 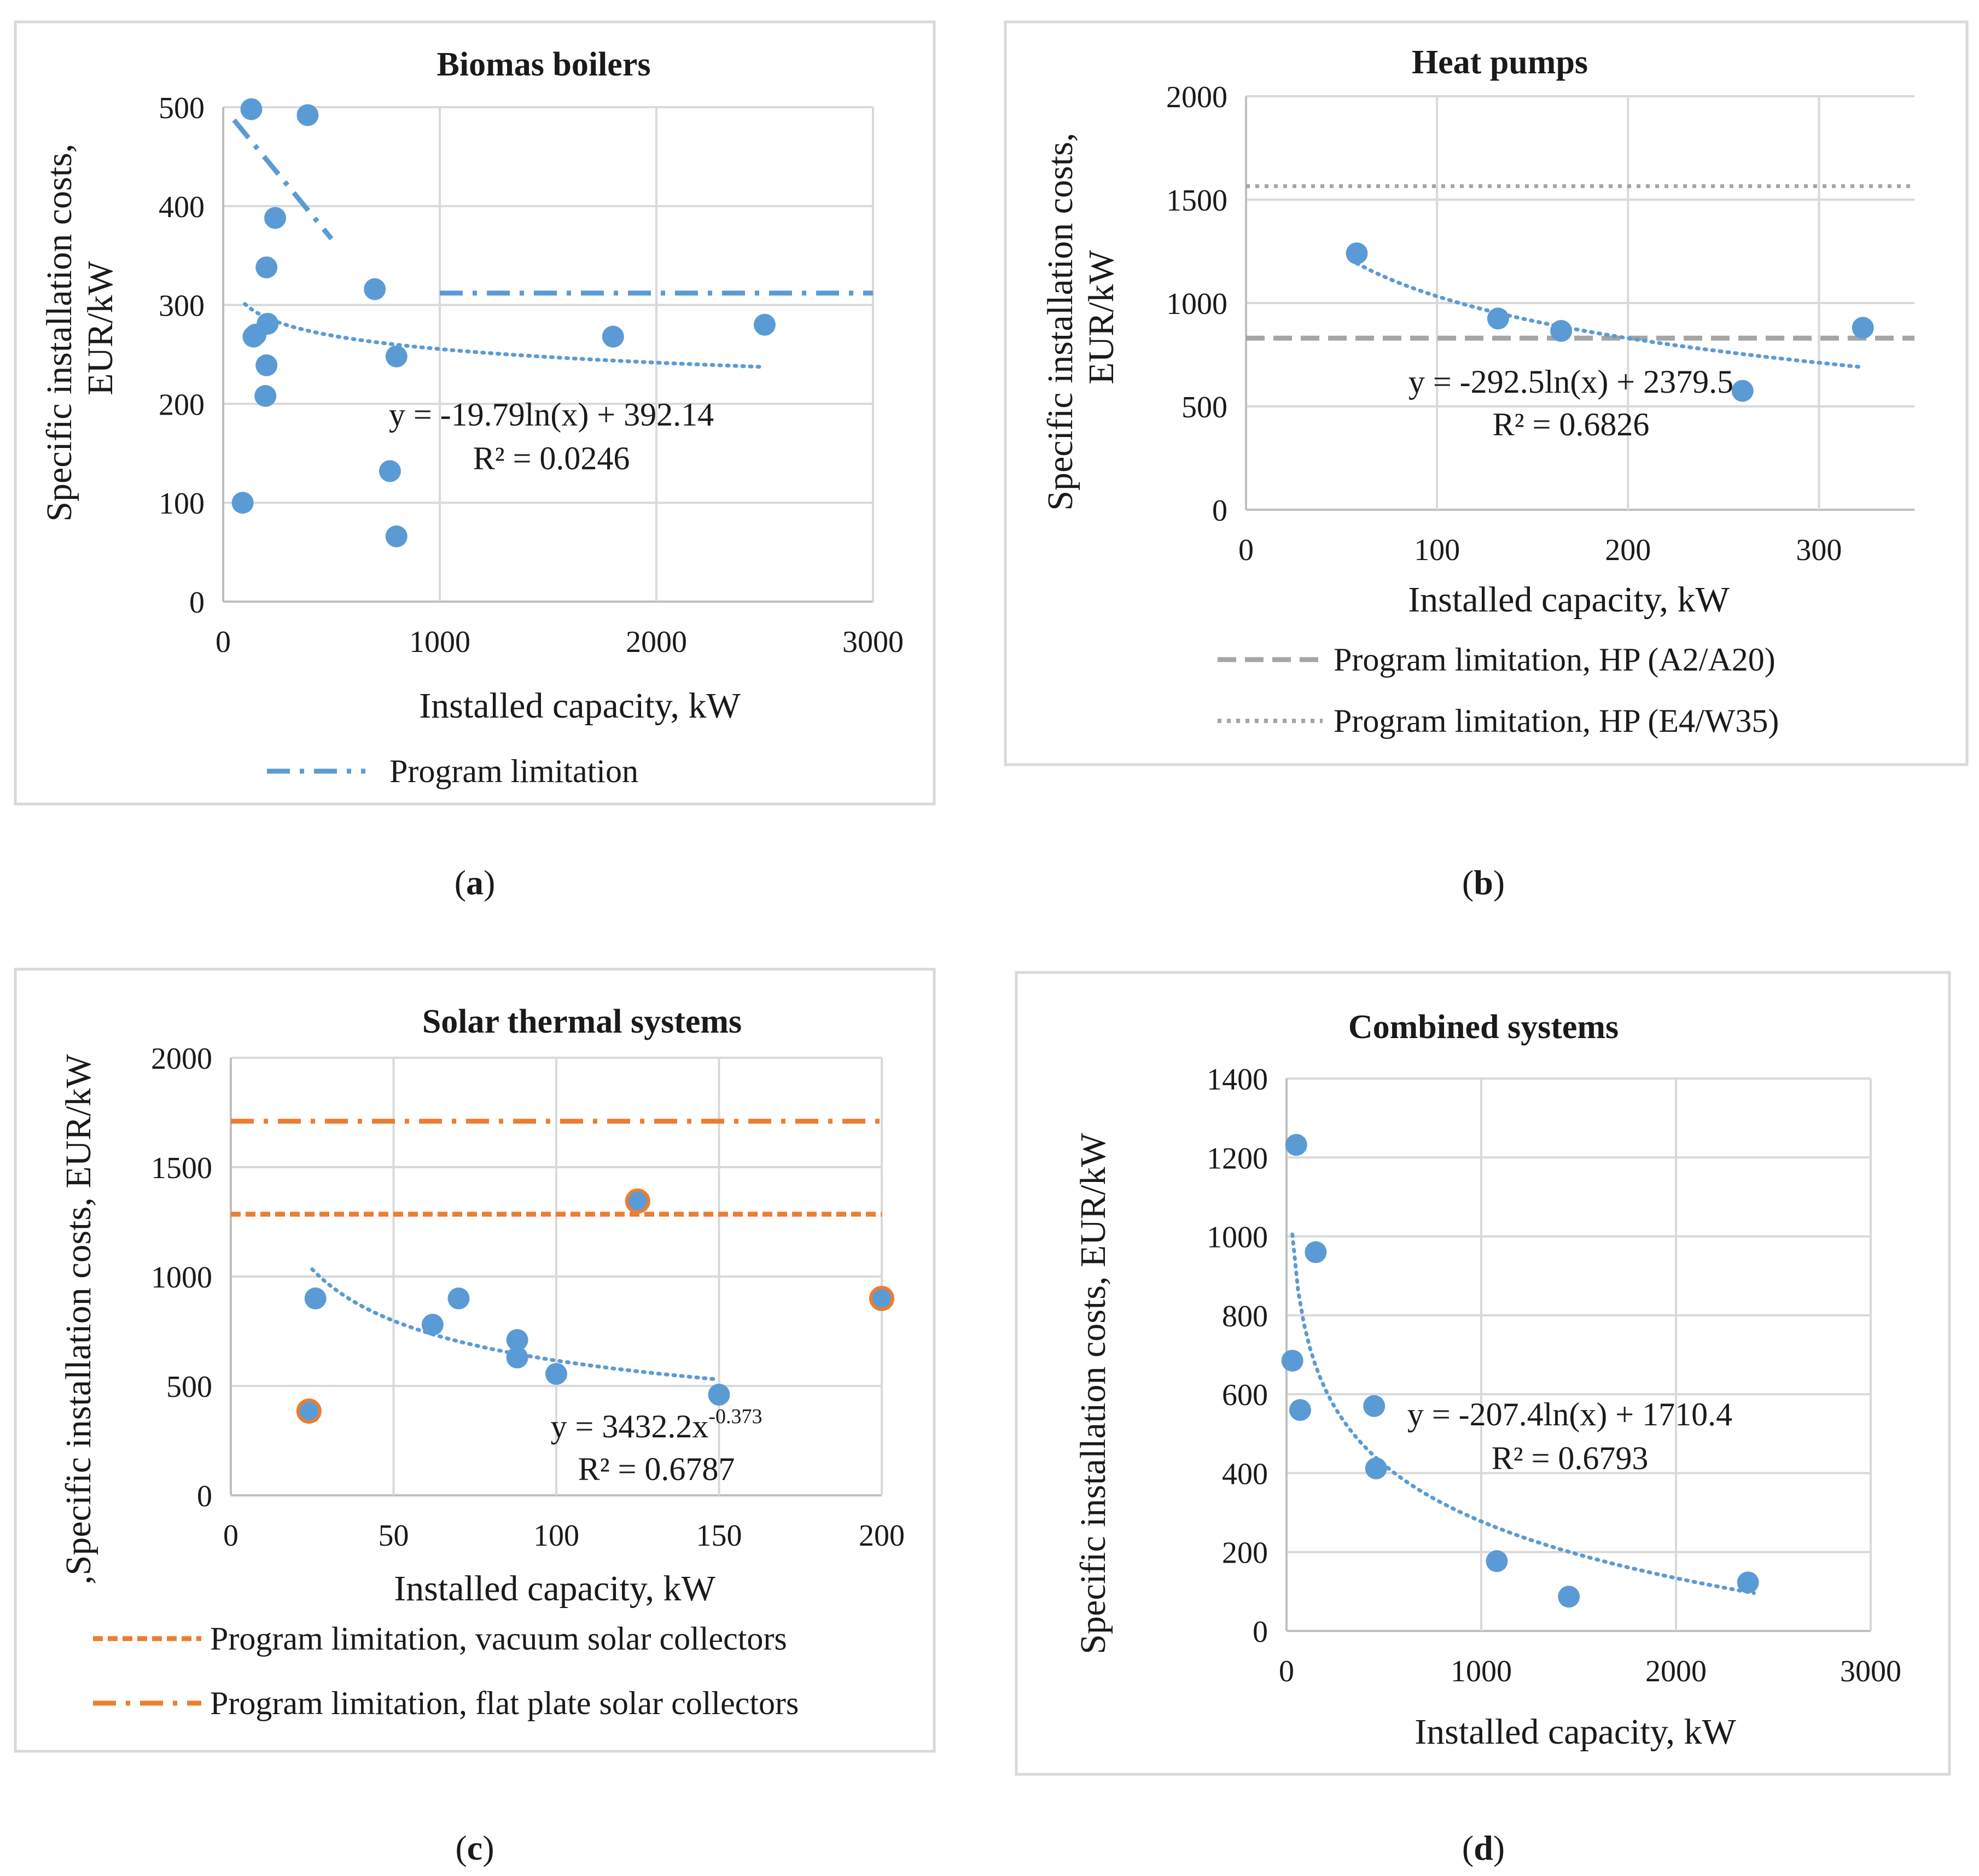 What do you see at coordinates (1245, 1395) in the screenshot?
I see `y-tick-label: 600` at bounding box center [1245, 1395].